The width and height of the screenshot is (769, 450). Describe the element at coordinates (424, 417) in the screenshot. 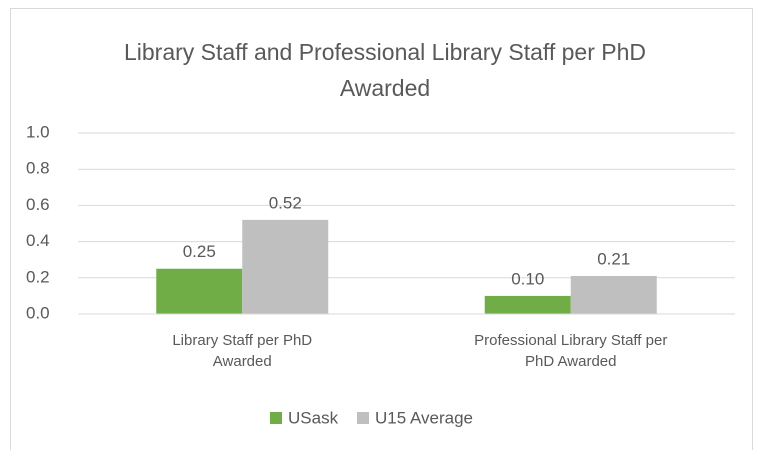

I see `legend-label: U15 Average` at that location.